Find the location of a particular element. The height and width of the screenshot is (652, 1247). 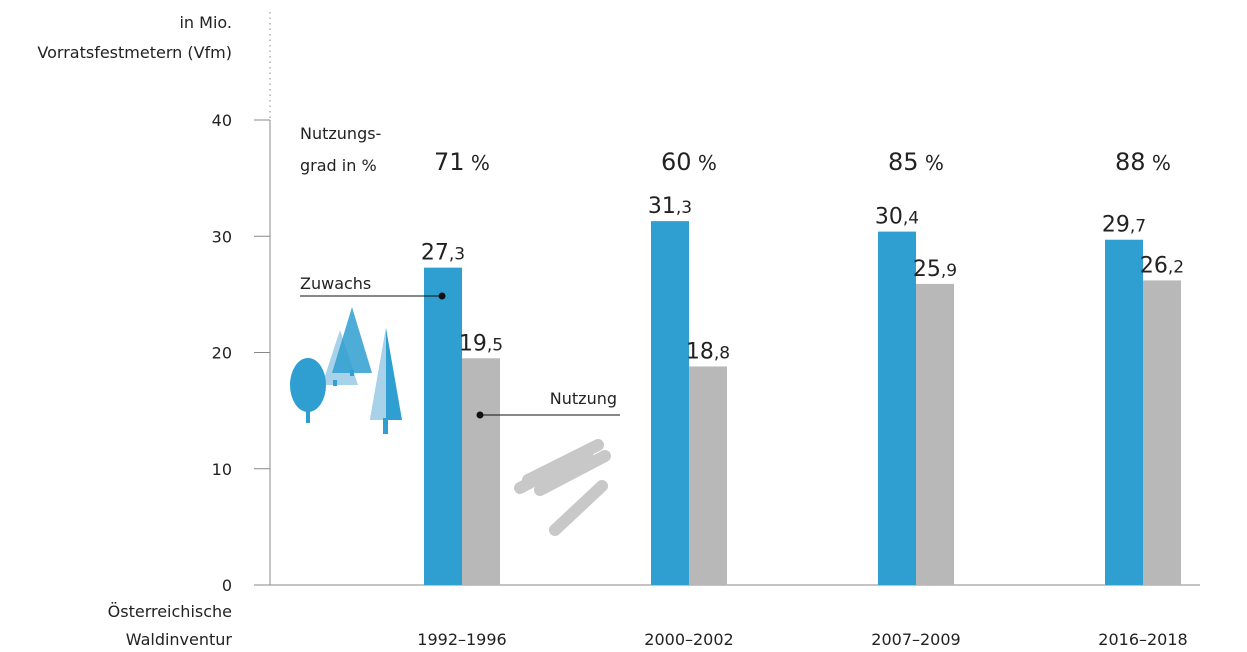

x-tick-label: 2000–2002 is located at coordinates (688, 639).